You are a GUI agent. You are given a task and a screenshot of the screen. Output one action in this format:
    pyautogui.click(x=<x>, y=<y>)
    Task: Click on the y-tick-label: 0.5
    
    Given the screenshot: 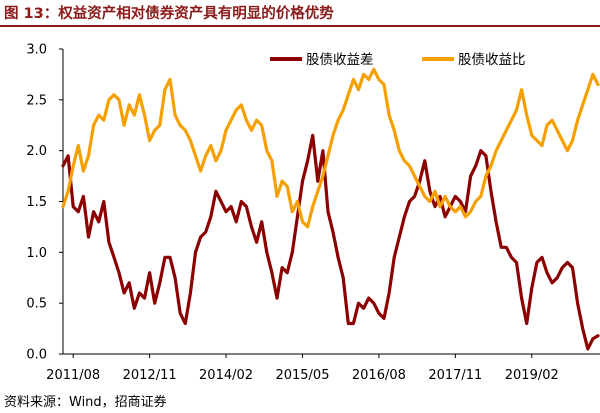 What is the action you would take?
    pyautogui.click(x=36, y=304)
    